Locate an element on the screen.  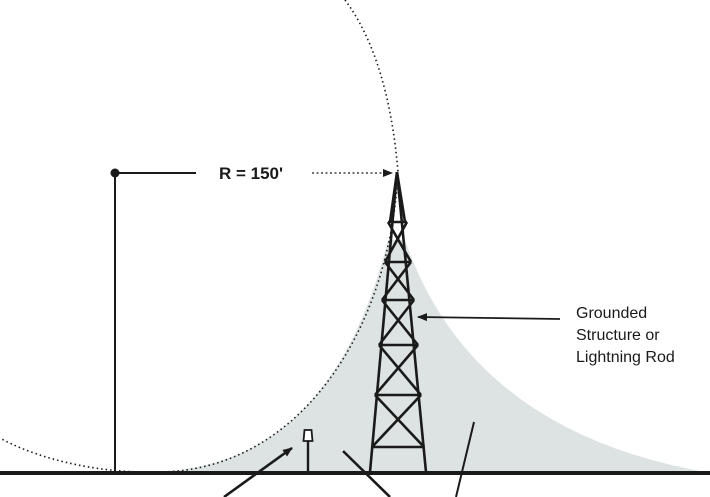
callout-line-3: Lightning Rod is located at coordinates (625, 357).